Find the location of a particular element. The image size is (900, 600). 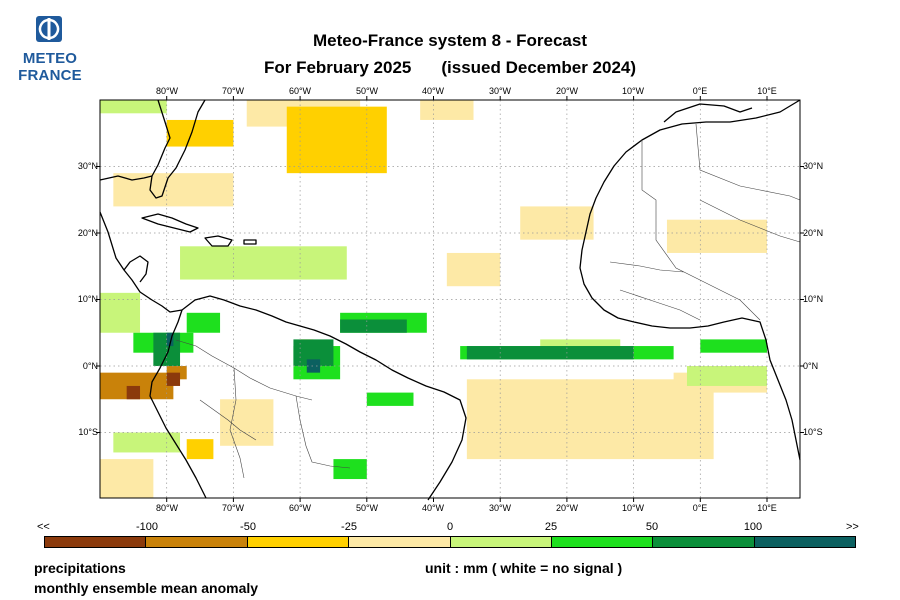

lon-label-top-10e: 10°E is located at coordinates (767, 91).